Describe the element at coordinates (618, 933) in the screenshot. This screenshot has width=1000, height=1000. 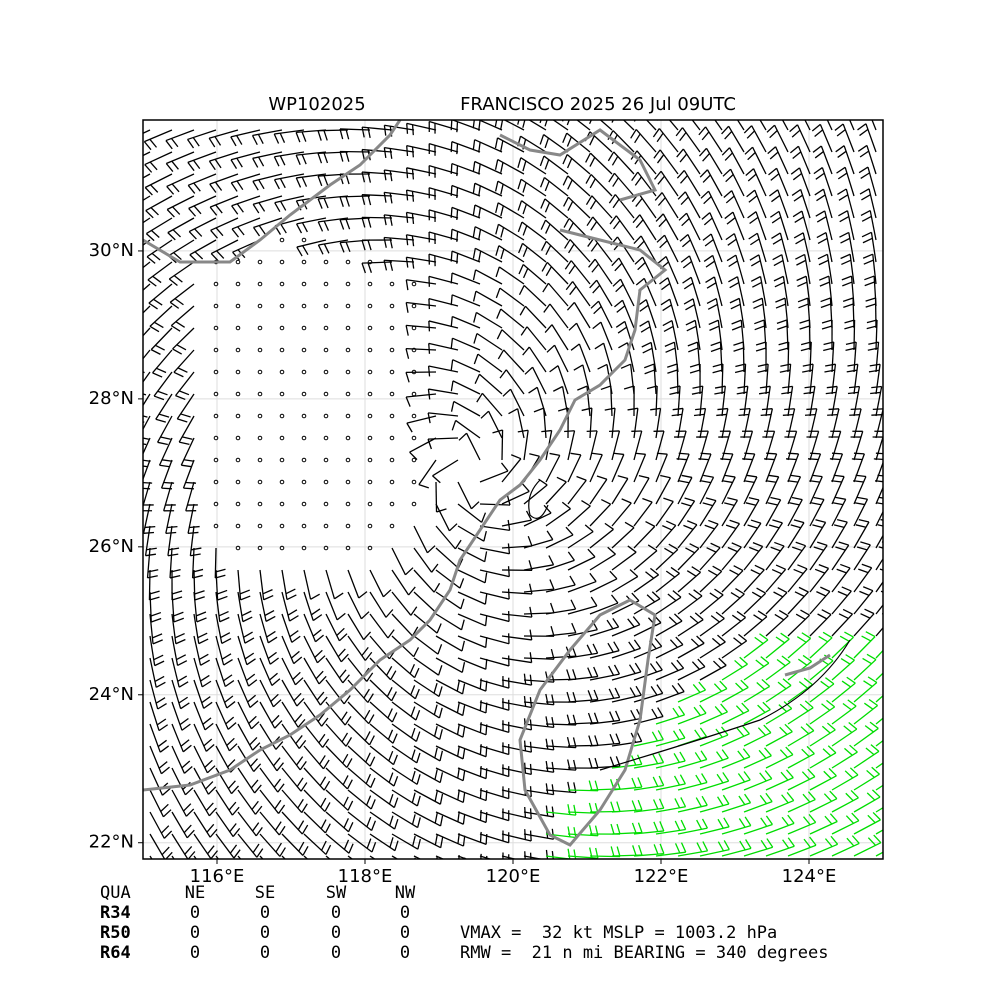
I see `info-line: VMAX = 32 kt MSLP = 1003.2 hPa` at that location.